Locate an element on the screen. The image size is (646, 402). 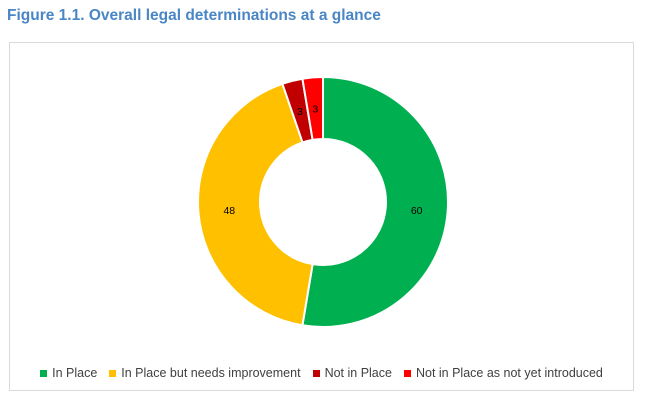
legend-item: Not in Place as not yet introduced is located at coordinates (503, 373).